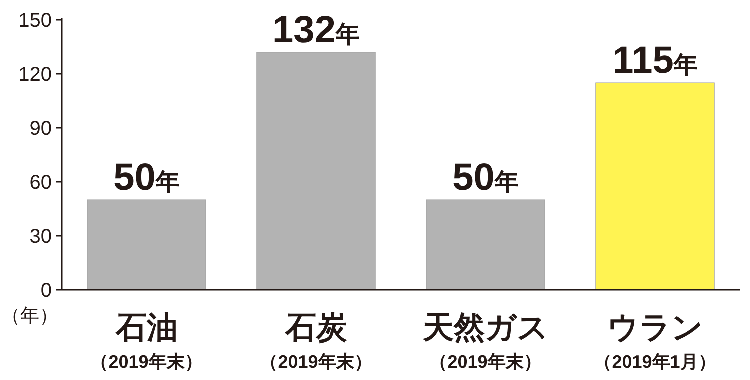 Image resolution: width=750 pixels, height=380 pixels. I want to click on y-tick-label: 60, so click(41, 183).